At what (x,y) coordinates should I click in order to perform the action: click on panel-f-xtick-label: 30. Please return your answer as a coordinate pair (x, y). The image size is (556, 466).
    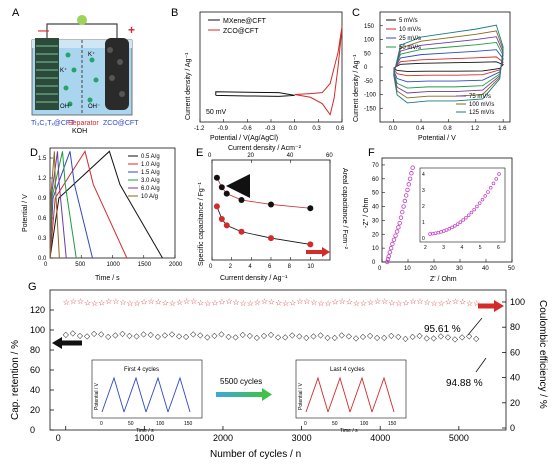
    Looking at the image, I should click on (459, 269).